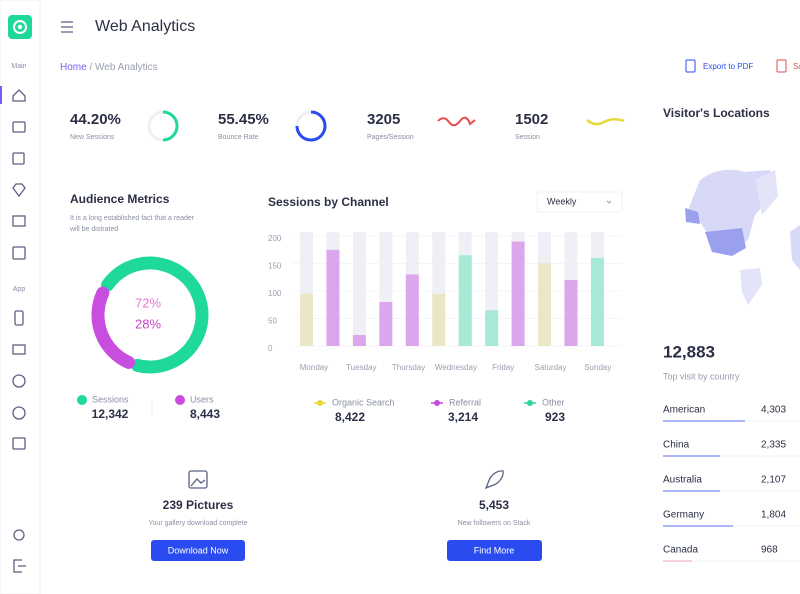  I want to click on world-map, so click(742, 237).